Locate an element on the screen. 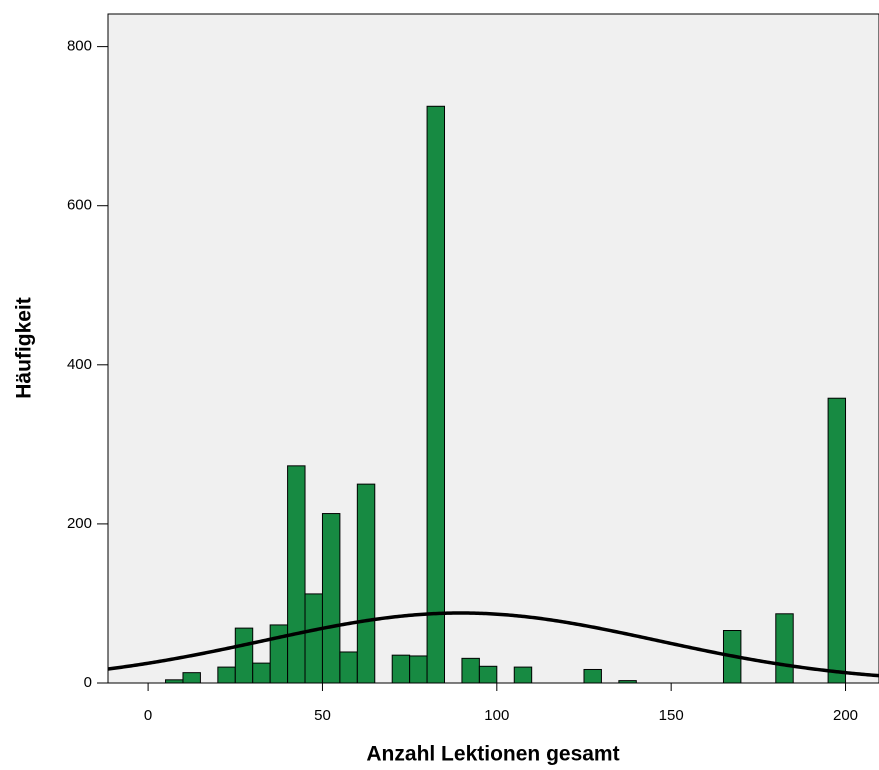  y-tick-label: 800 is located at coordinates (79, 46).